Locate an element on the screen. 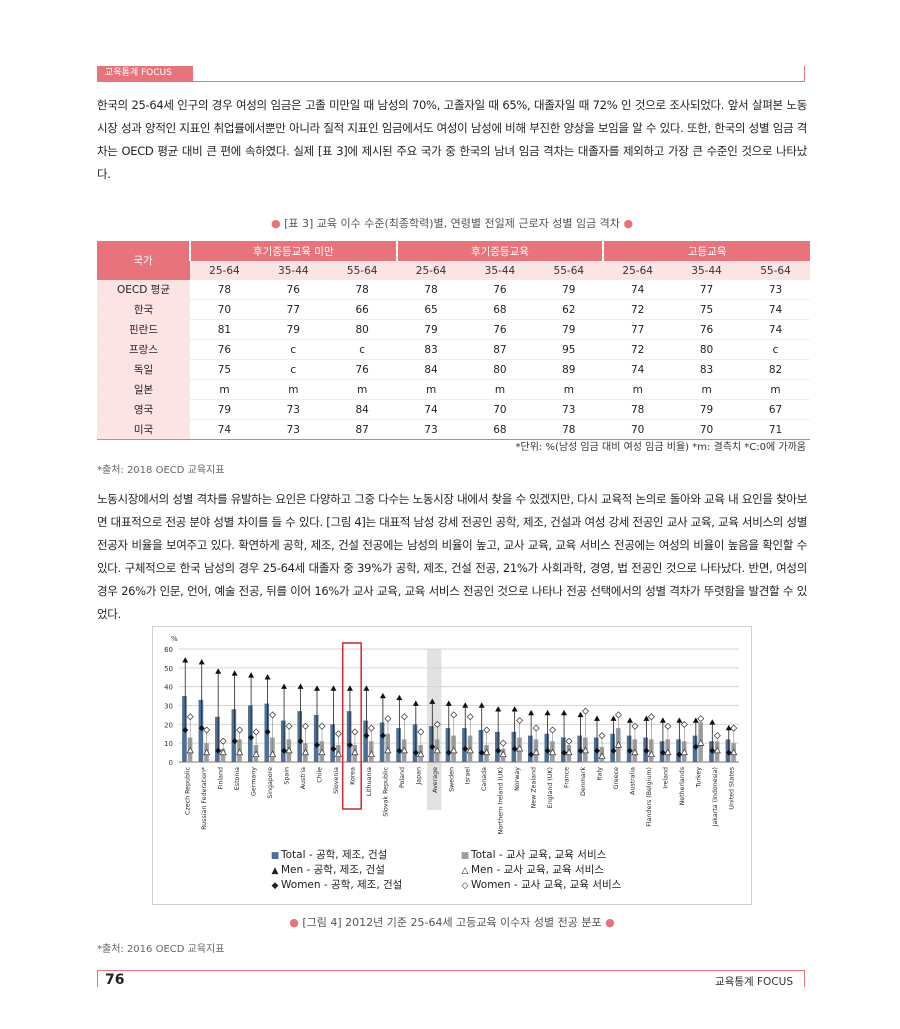 The image size is (900, 1029). x-tick-label: Australia is located at coordinates (632, 781).